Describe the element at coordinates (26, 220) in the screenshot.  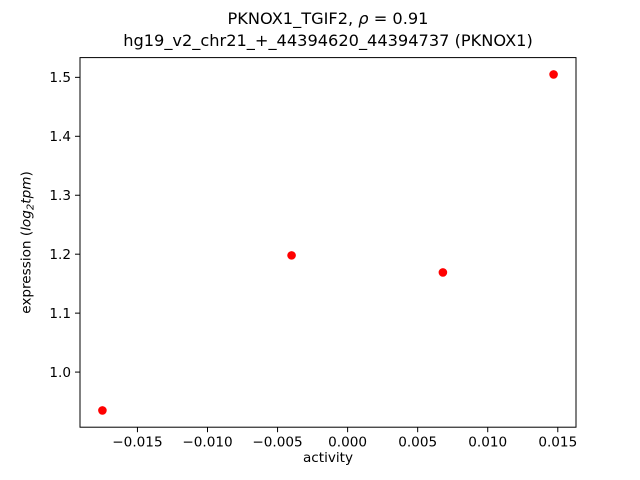
I see `y-label-log: log` at that location.